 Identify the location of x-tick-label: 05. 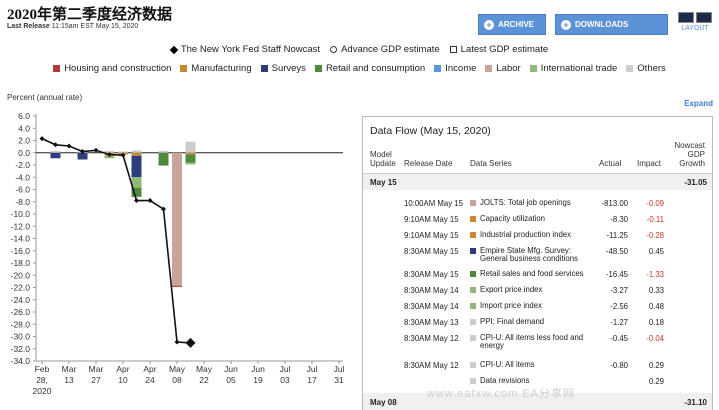
(231, 380).